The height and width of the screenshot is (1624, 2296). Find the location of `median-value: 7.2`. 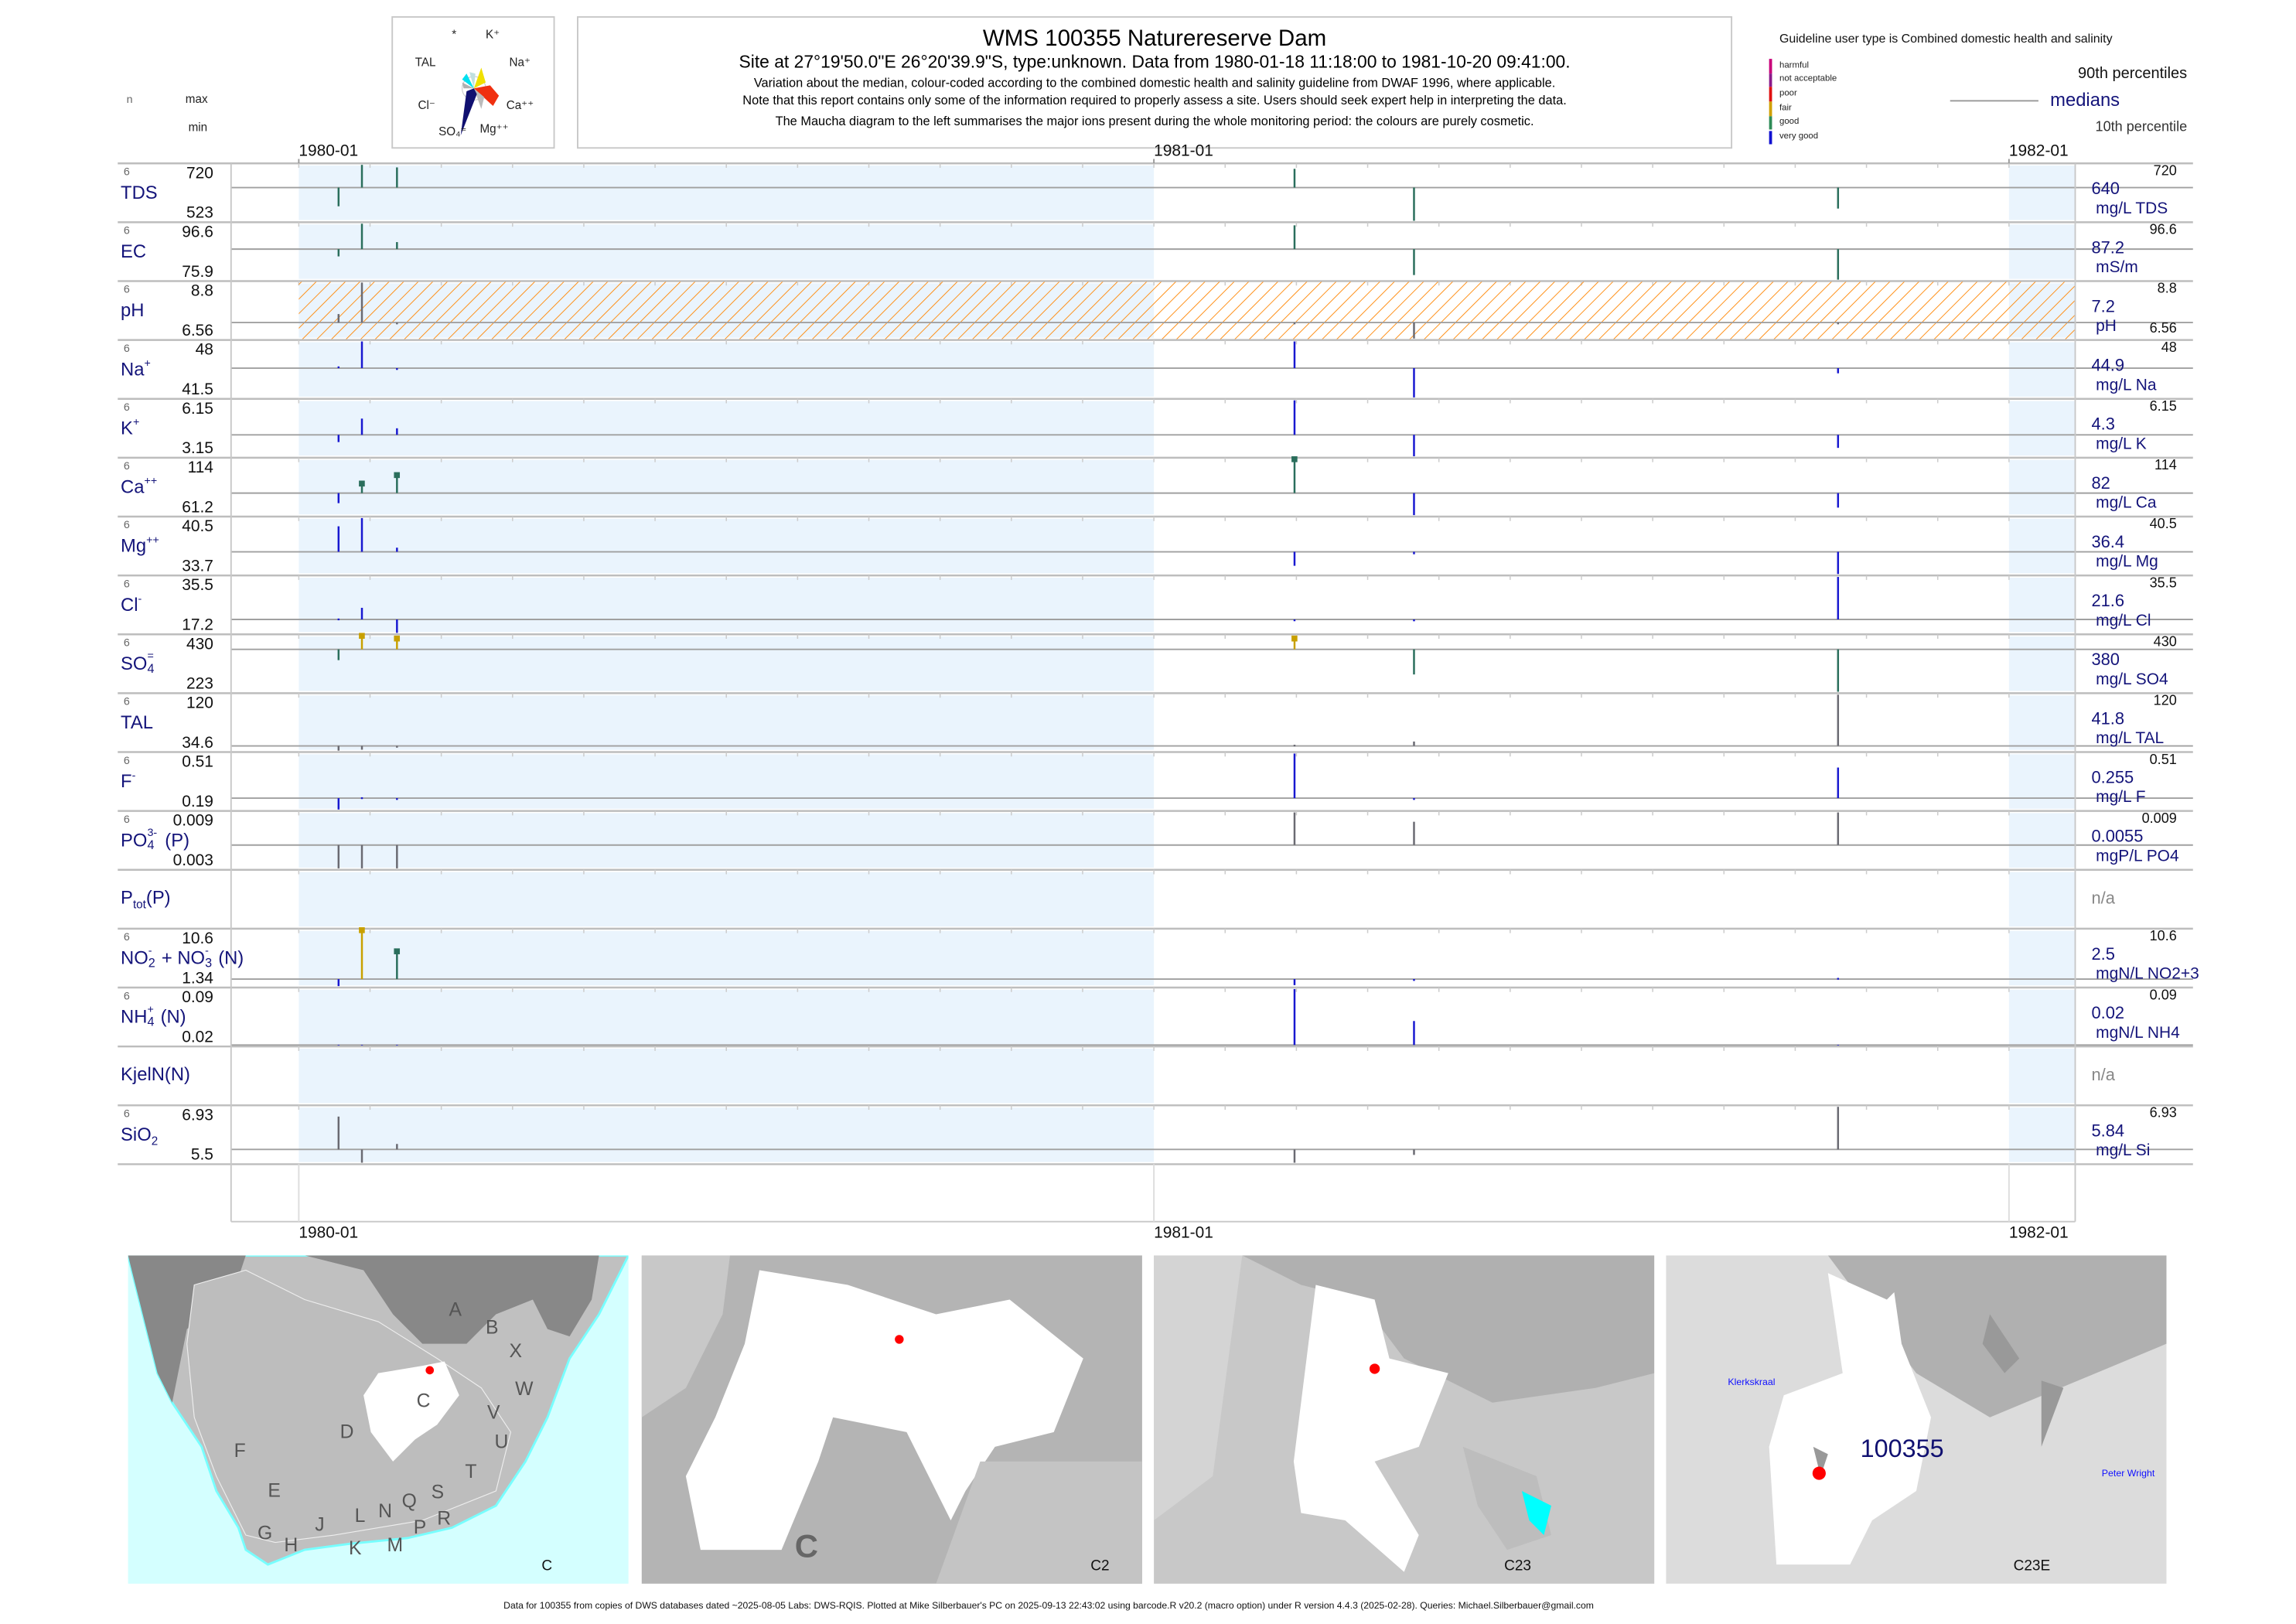

median-value: 7.2 is located at coordinates (2103, 308).